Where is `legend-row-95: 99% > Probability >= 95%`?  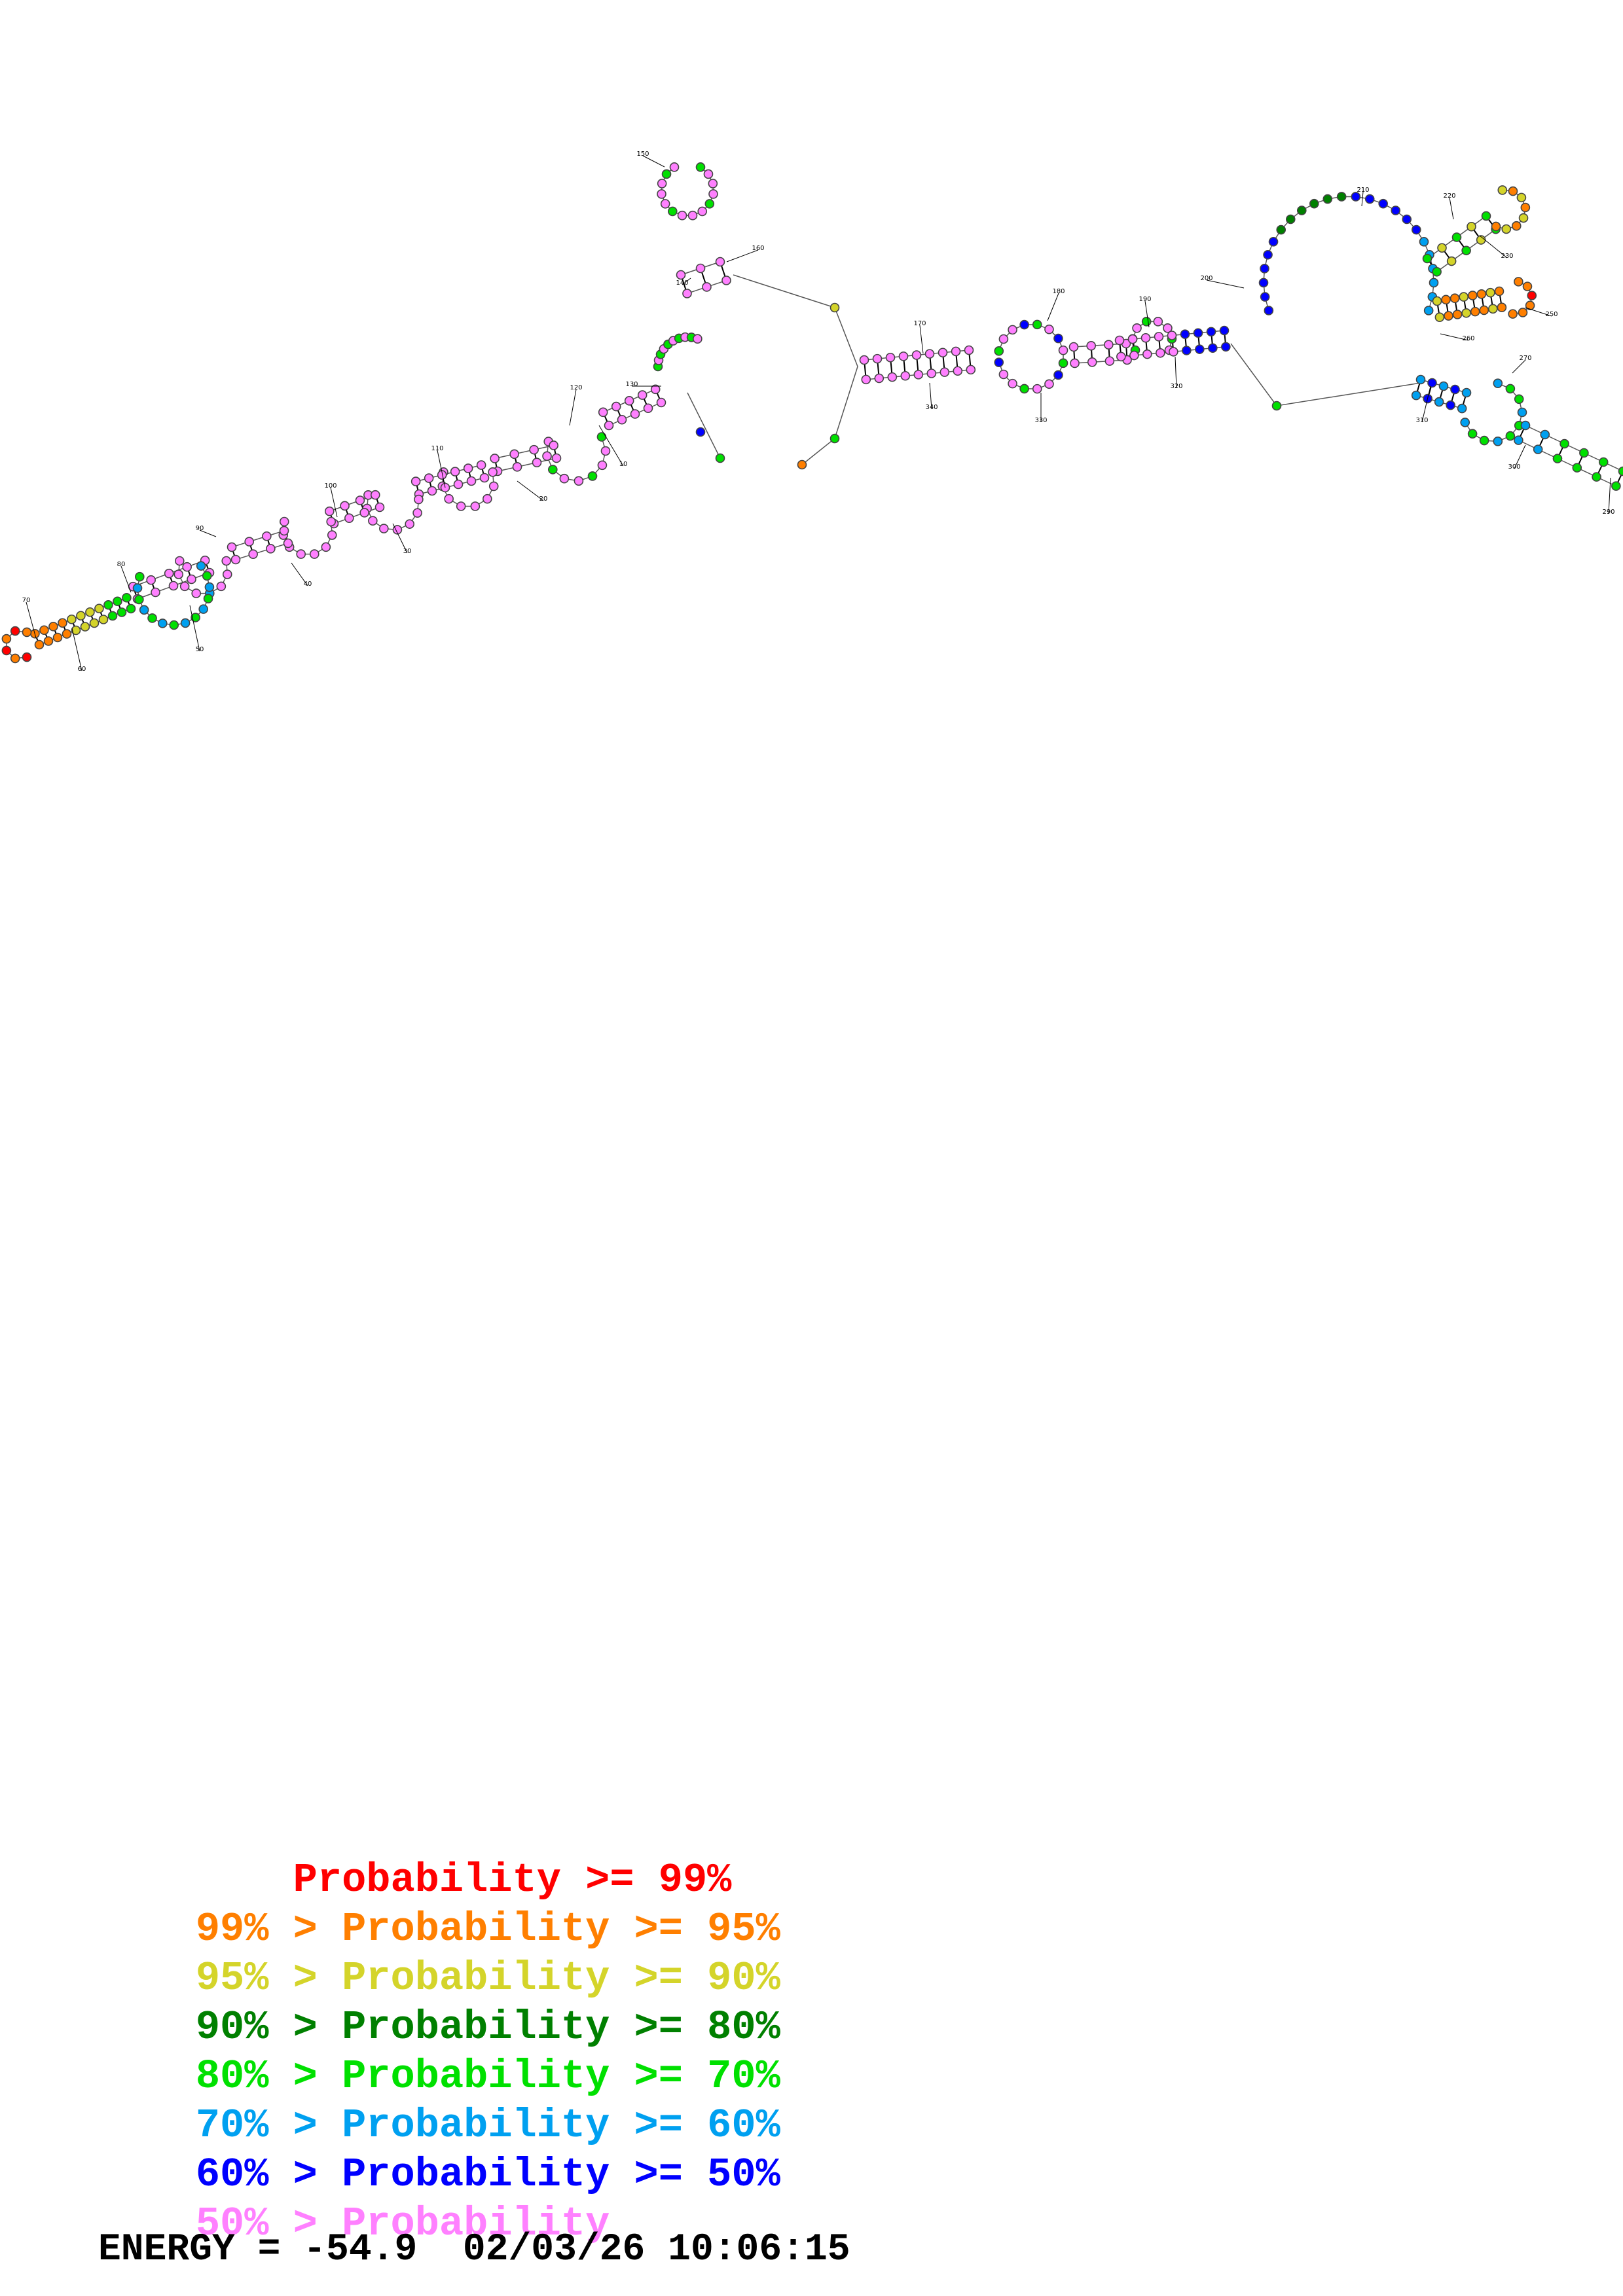 legend-row-95: 99% > Probability >= 95% is located at coordinates (439, 1929).